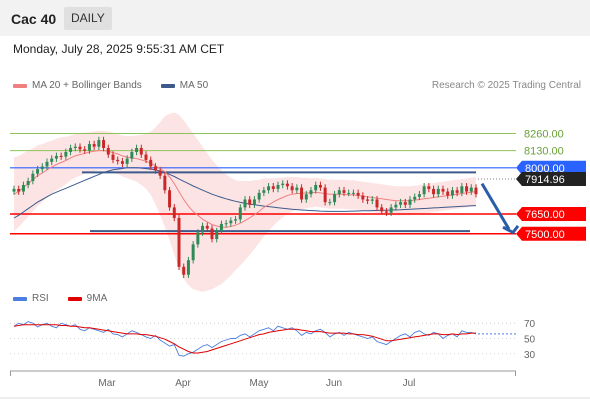  Describe the element at coordinates (183, 383) in the screenshot. I see `x-tick-label: Apr` at that location.